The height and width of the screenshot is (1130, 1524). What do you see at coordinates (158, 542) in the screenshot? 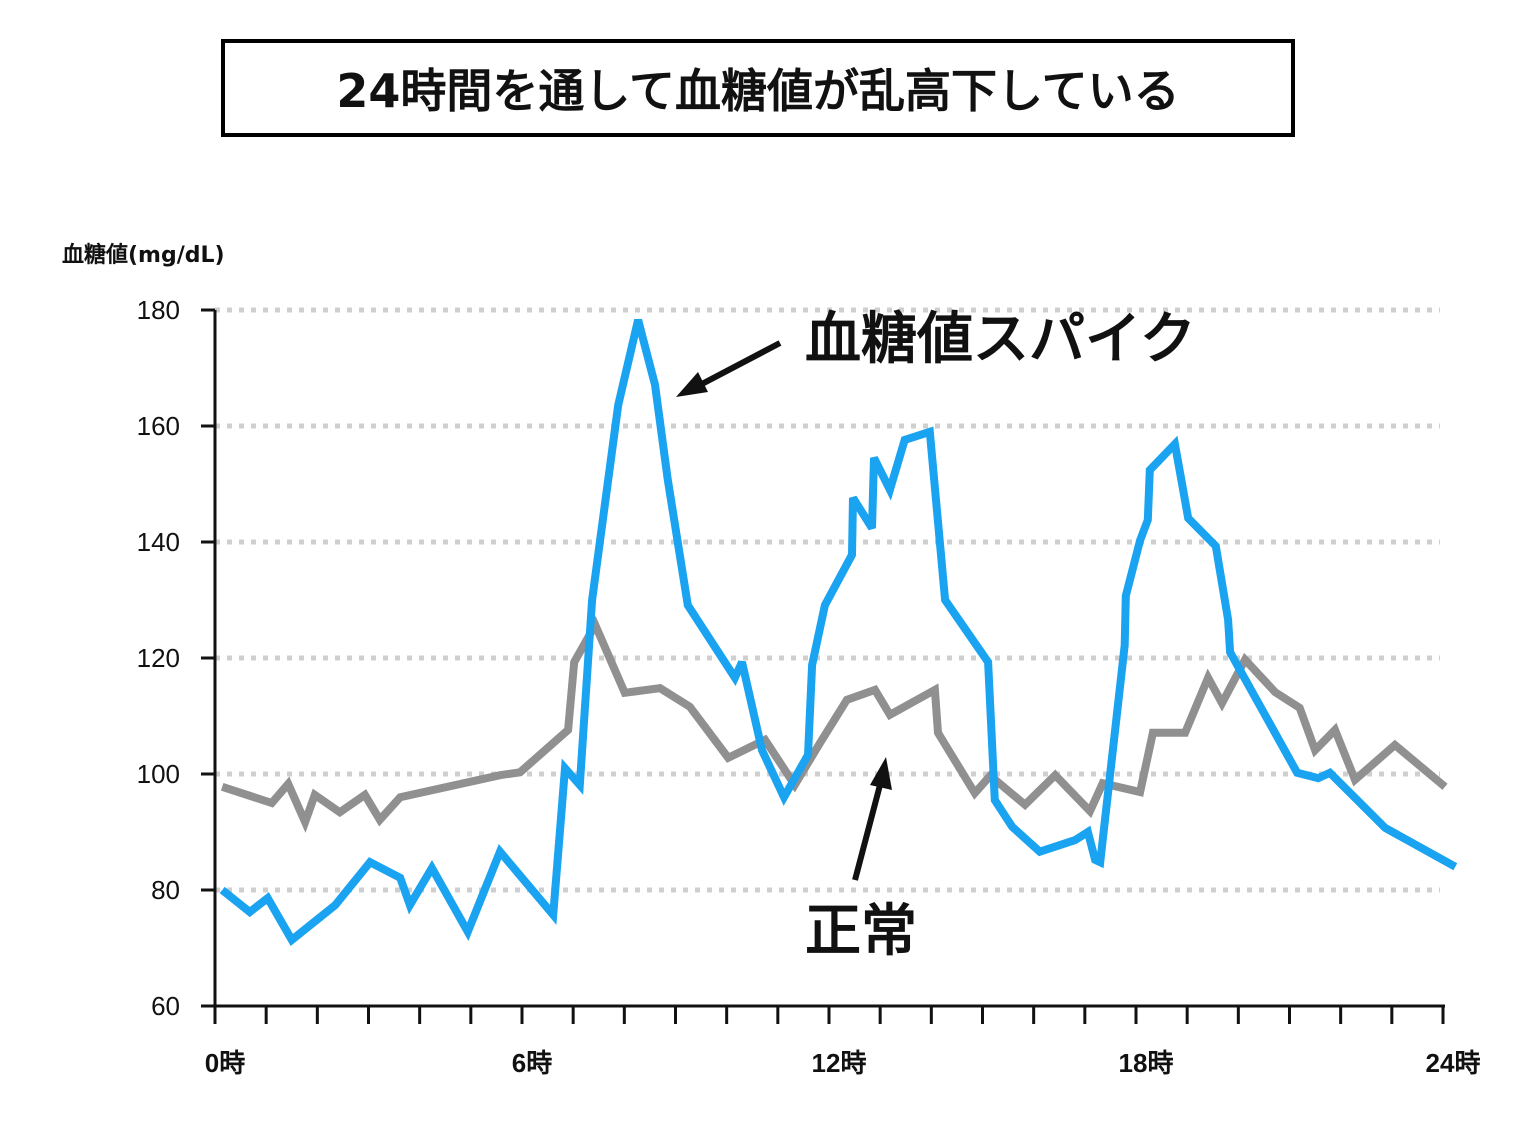
I see `y-tick-label: 140` at bounding box center [158, 542].